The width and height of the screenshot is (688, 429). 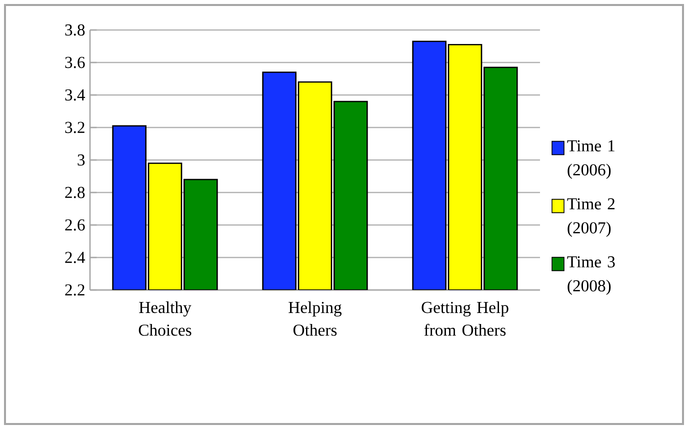 What do you see at coordinates (165, 318) in the screenshot?
I see `x-tick-label: Healthy Choices` at bounding box center [165, 318].